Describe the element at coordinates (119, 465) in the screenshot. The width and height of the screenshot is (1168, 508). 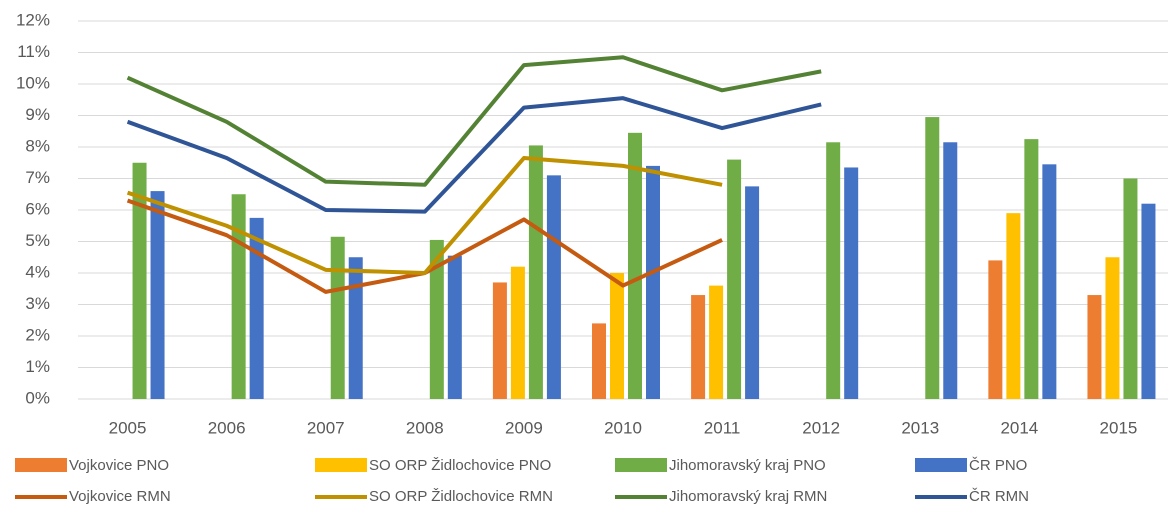
I see `legend-label: Vojkovice PNO` at that location.